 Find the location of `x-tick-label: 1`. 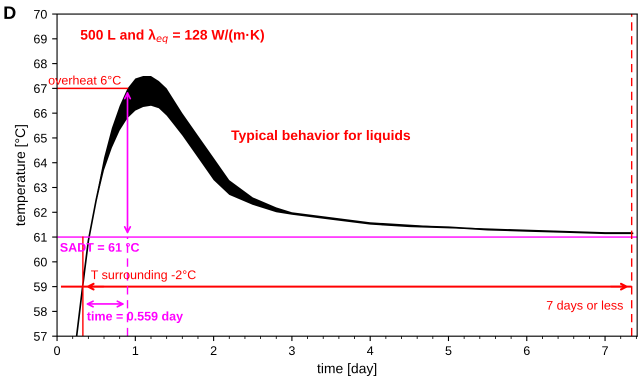

x-tick-label: 1 is located at coordinates (135, 350).